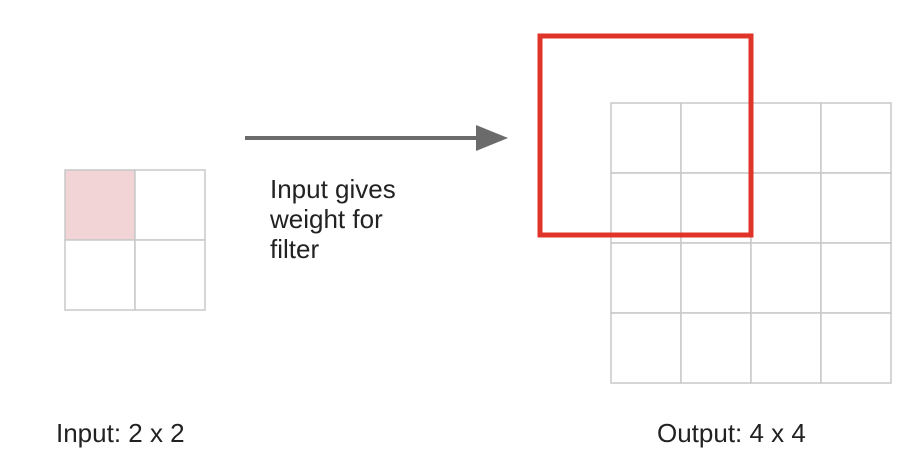 This screenshot has width=916, height=450. Describe the element at coordinates (326, 219) in the screenshot. I see `caption-line-2: weight for` at that location.